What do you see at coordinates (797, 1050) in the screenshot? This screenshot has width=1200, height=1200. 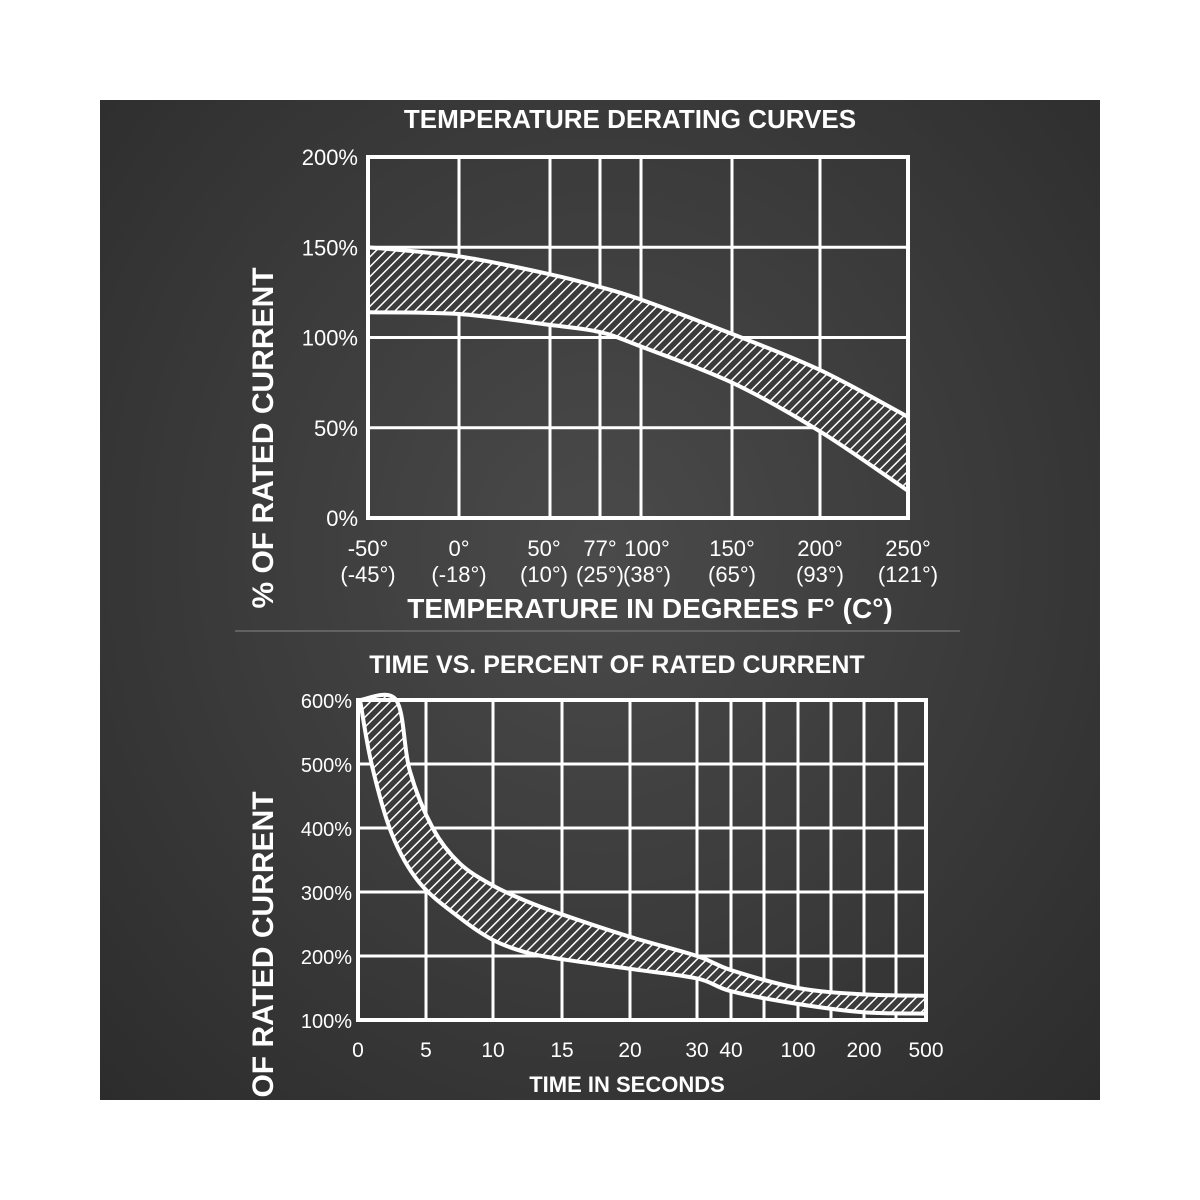 I see `chart2-xtick-label: 100` at bounding box center [797, 1050].